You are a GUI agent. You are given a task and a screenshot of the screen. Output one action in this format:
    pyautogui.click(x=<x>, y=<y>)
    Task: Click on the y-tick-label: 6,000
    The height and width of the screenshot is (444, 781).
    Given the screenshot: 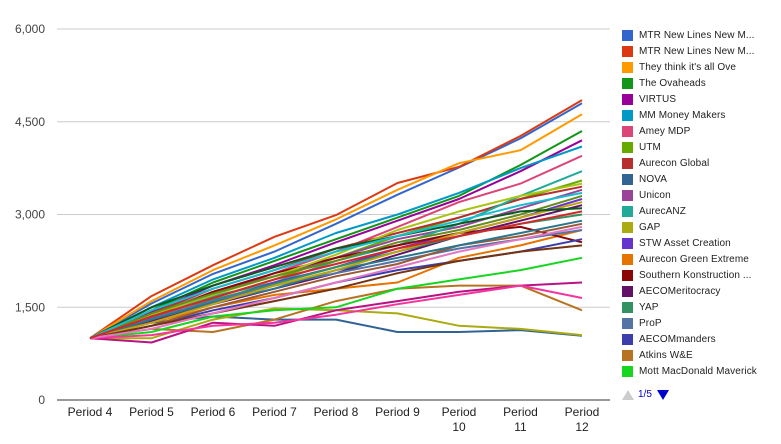 What is the action you would take?
    pyautogui.click(x=30, y=29)
    